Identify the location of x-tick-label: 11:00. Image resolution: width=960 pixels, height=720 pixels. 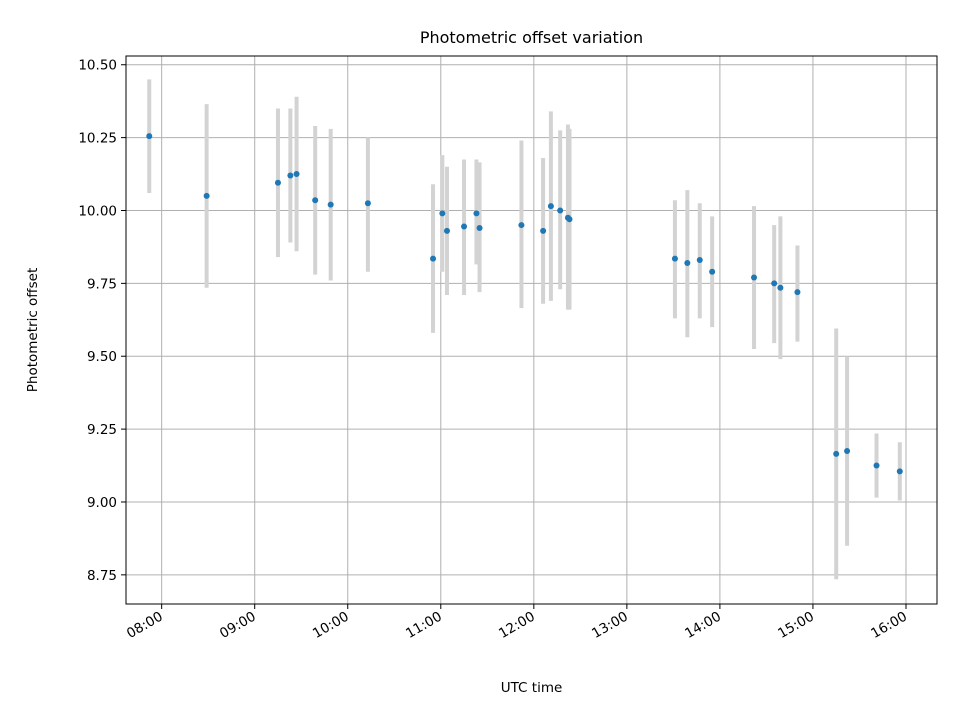
(424, 625).